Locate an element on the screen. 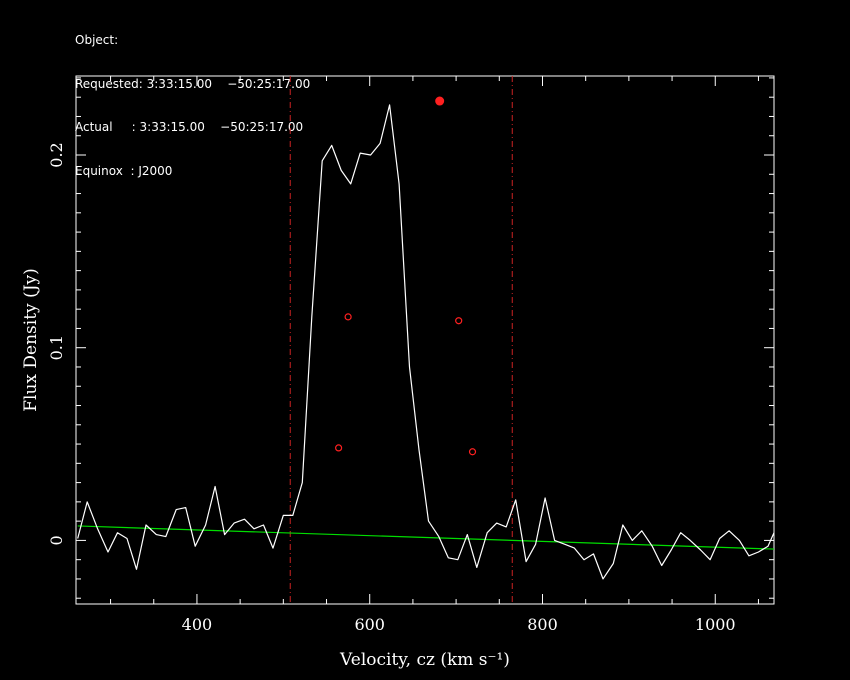 The height and width of the screenshot is (680, 850). equinox-label: Equinox : is located at coordinates (105, 170).